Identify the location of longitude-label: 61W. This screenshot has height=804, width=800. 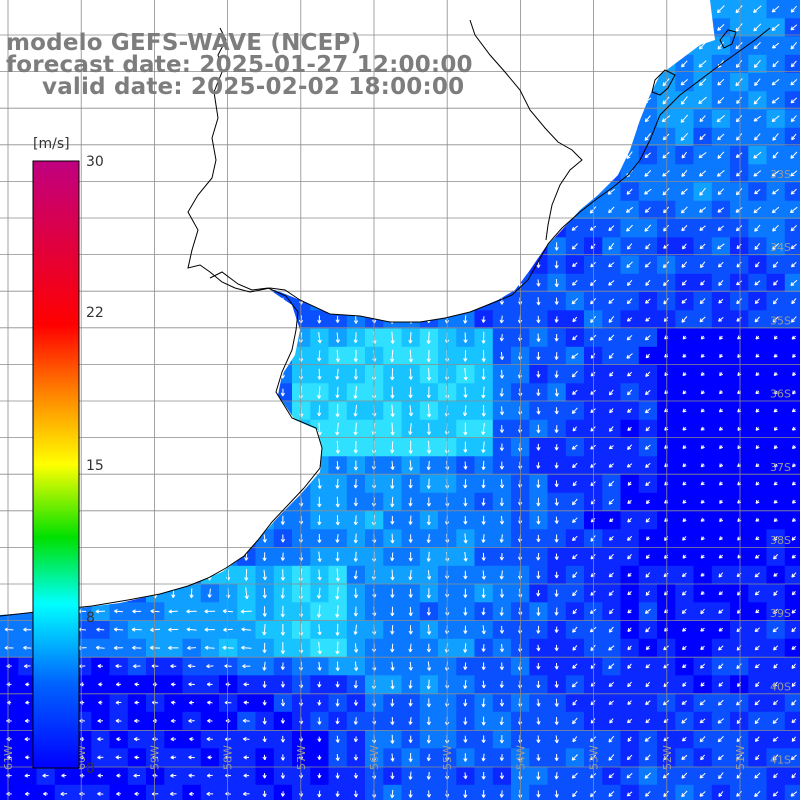
(8, 757).